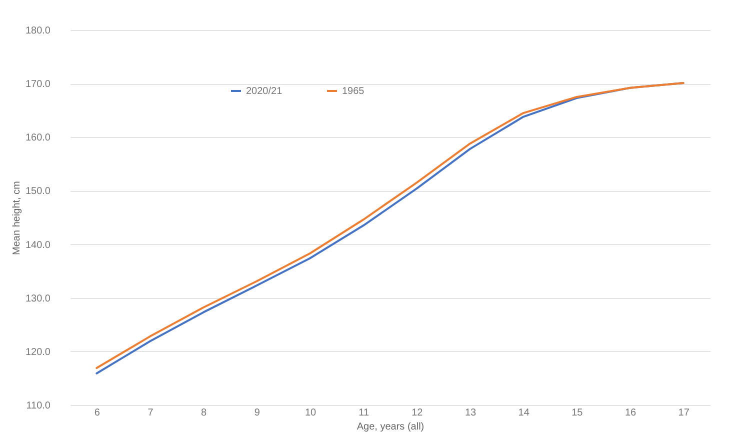 The image size is (734, 447). What do you see at coordinates (38, 31) in the screenshot?
I see `y-tick-label: 180.0` at bounding box center [38, 31].